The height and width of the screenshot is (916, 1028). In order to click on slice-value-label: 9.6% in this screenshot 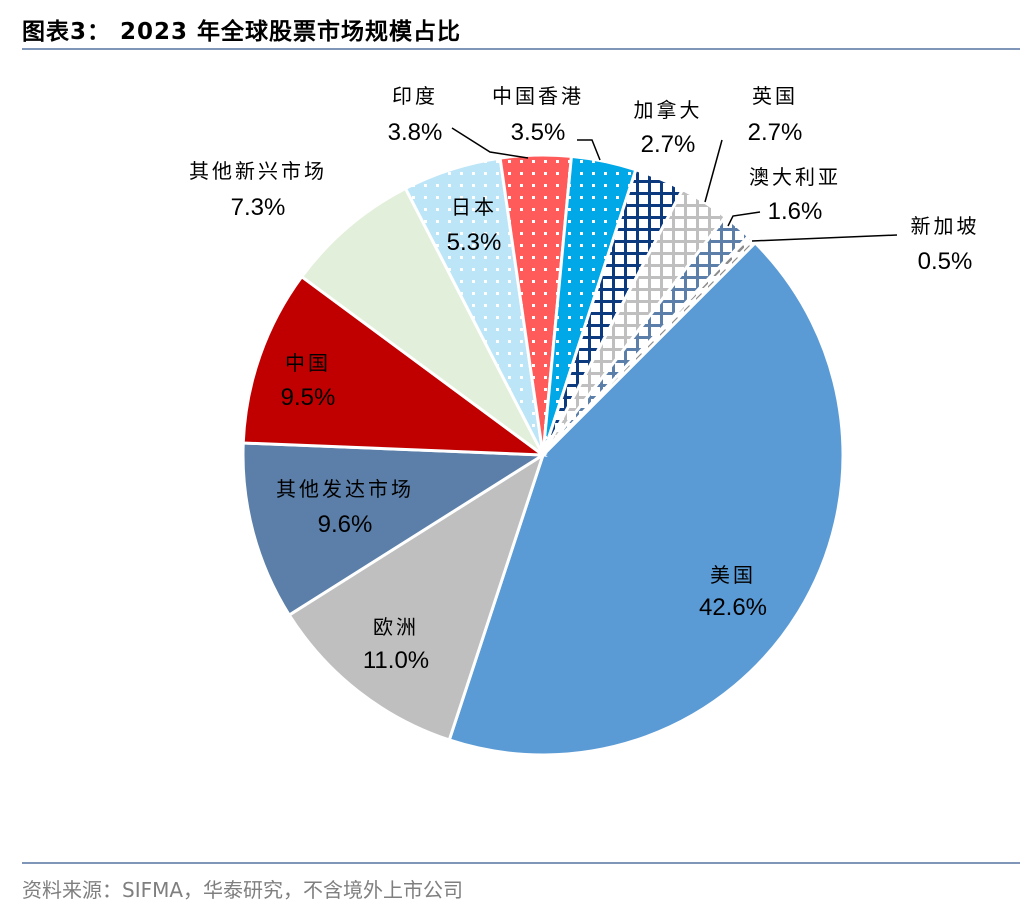, I will do `click(345, 524)`.